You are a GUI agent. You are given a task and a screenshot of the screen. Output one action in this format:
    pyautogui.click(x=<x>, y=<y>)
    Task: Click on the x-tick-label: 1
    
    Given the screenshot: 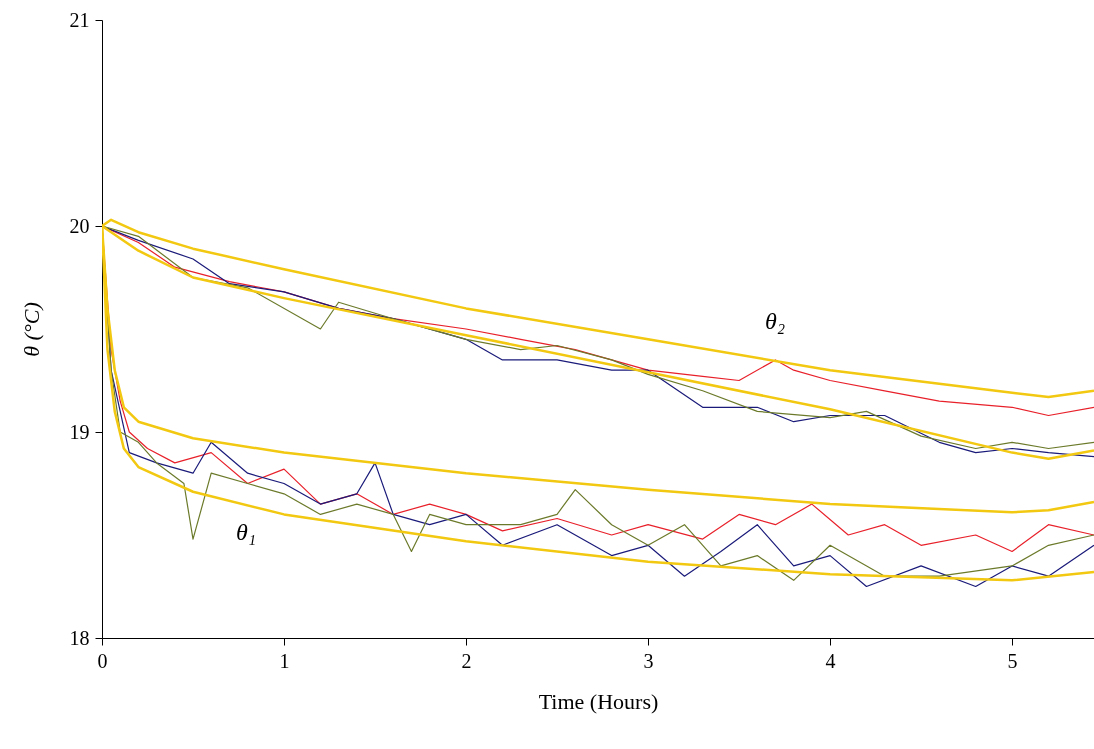 What is the action you would take?
    pyautogui.click(x=284, y=660)
    